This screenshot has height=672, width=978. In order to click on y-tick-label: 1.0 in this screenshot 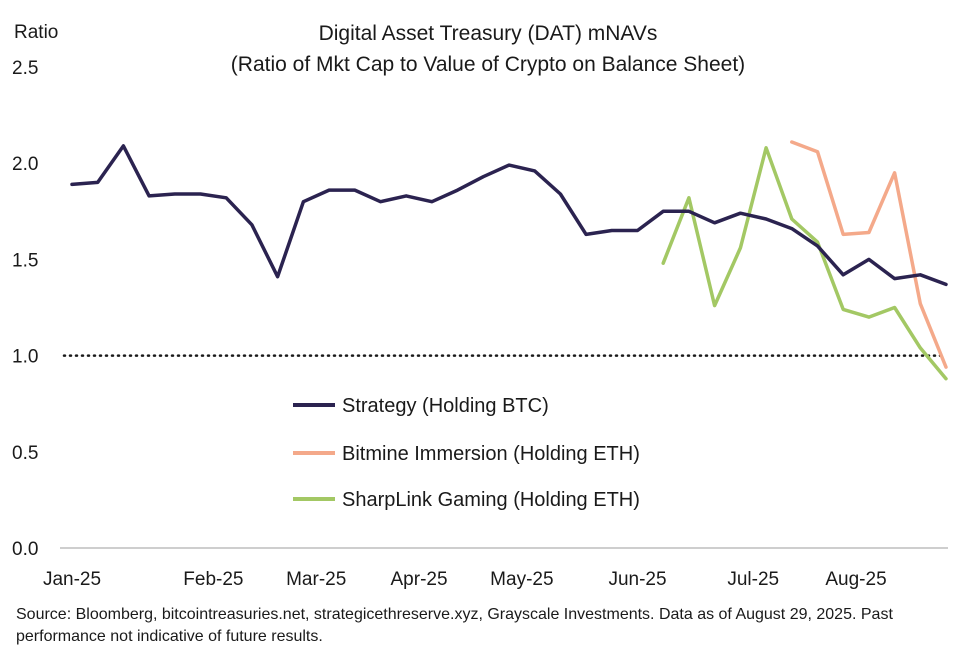, I will do `click(25, 357)`.